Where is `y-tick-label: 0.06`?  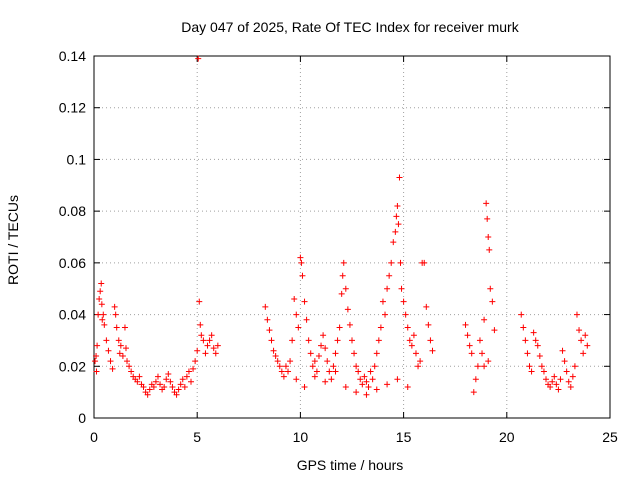
y-tick-label: 0.06 is located at coordinates (72, 263).